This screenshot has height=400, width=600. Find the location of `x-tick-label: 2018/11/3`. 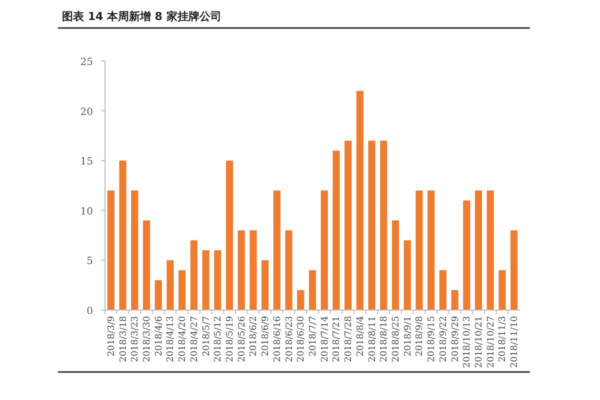

x-tick-label: 2018/11/3 is located at coordinates (503, 339).